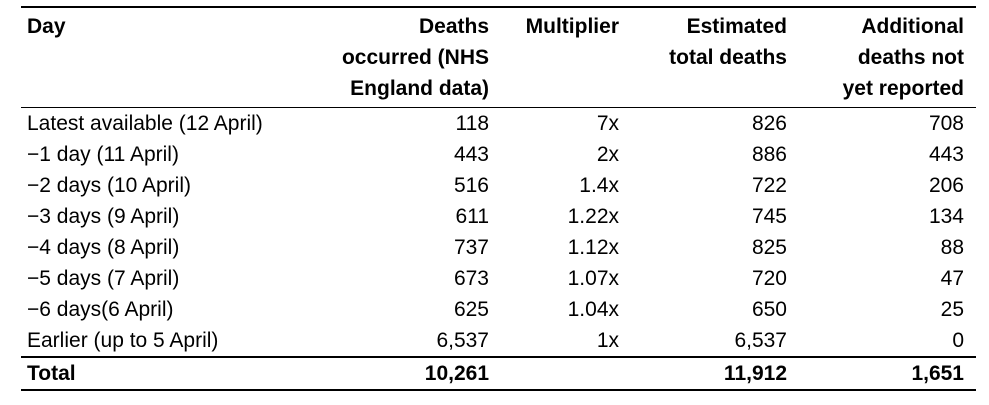 This screenshot has height=405, width=989. Describe the element at coordinates (769, 247) in the screenshot. I see `cell-estimated: 825` at that location.